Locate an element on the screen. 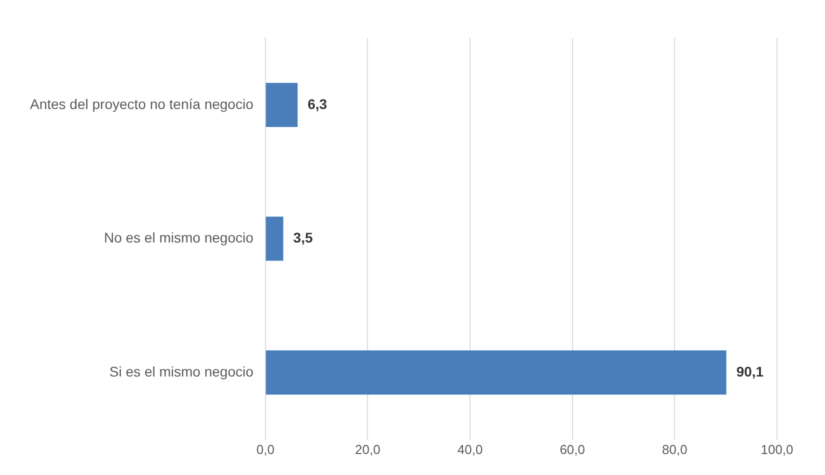 The width and height of the screenshot is (825, 475). x-tick-label: 100,0 is located at coordinates (777, 449).